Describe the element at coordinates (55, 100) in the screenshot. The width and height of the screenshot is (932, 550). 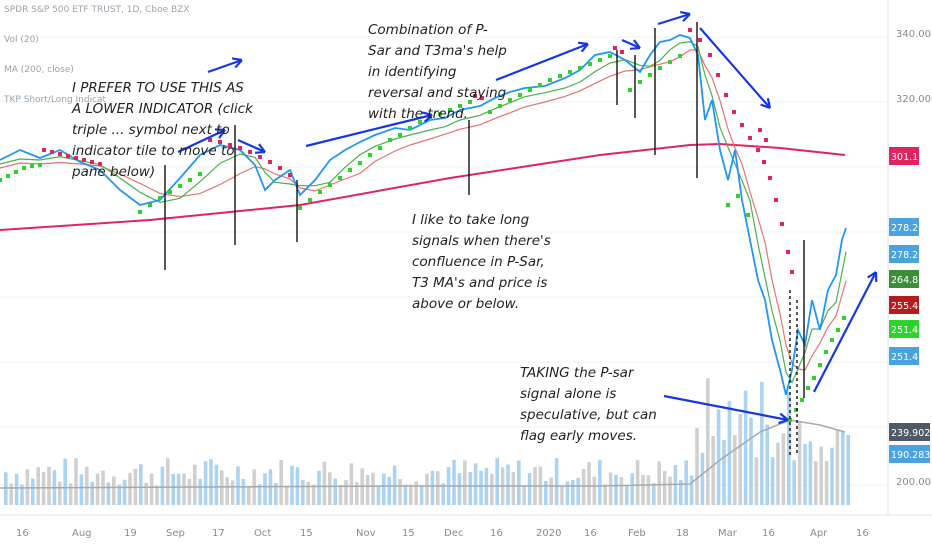
I see `legend-indicator: TKP Short/Long Indicat` at that location.